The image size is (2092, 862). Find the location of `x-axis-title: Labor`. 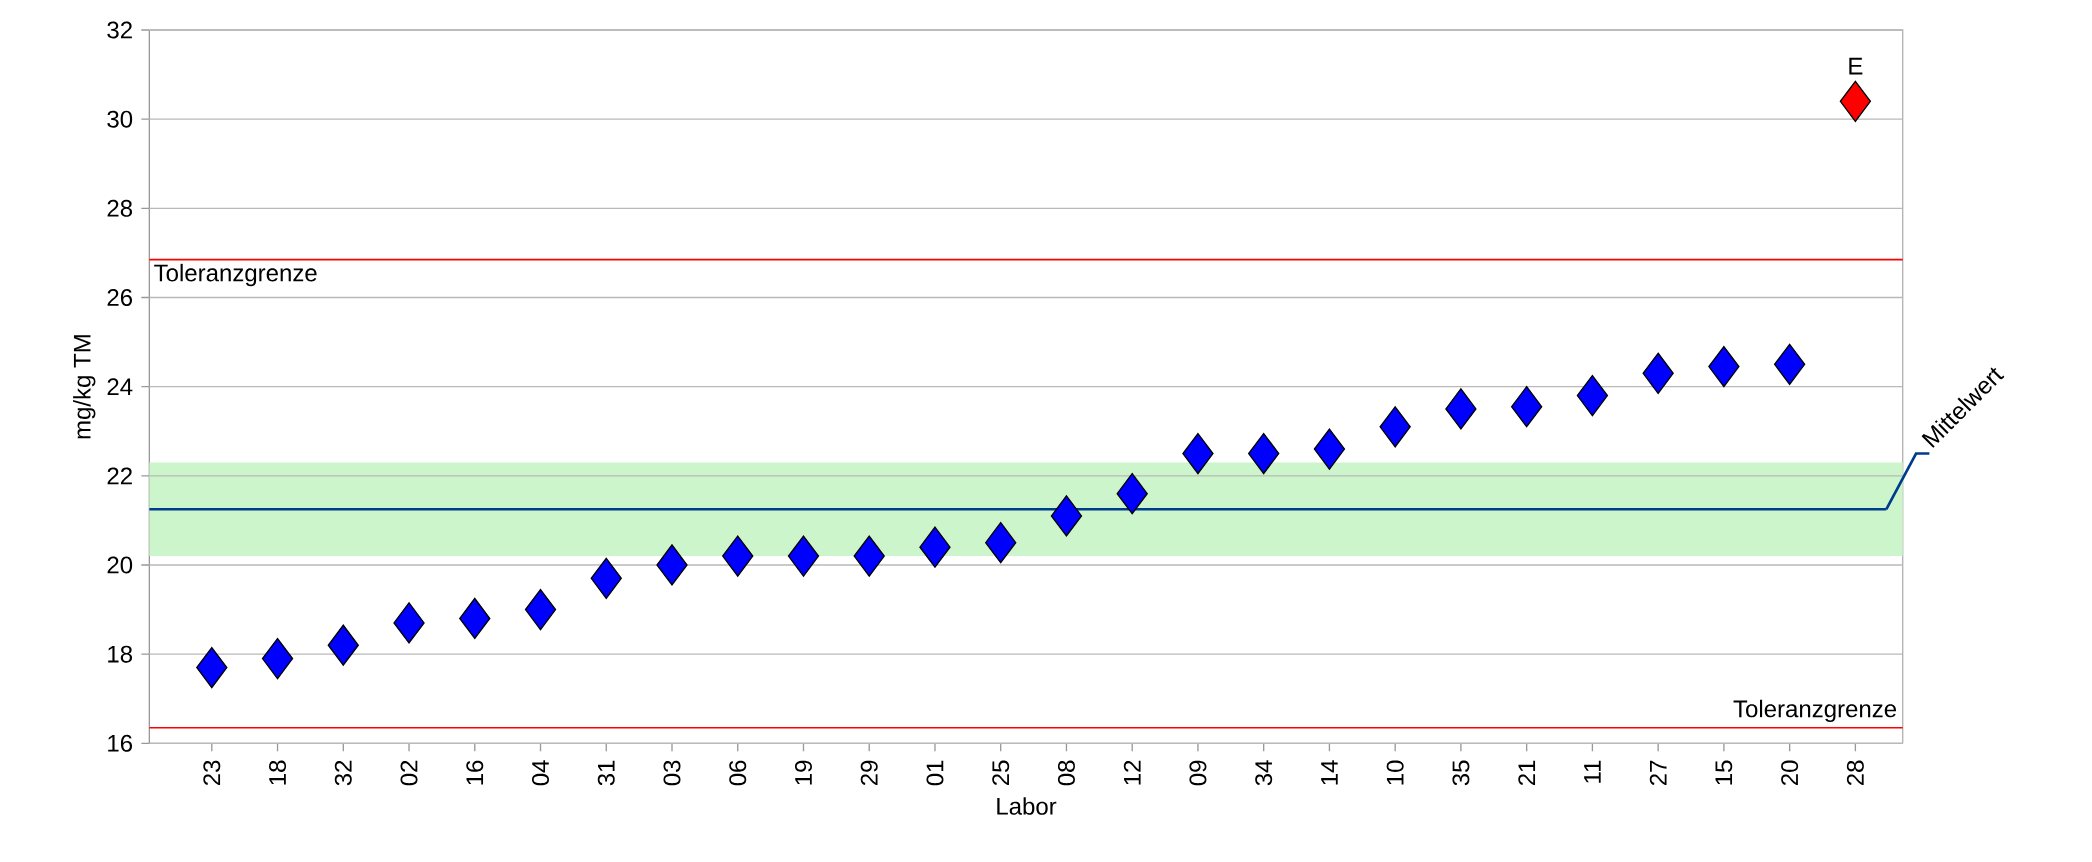

x-axis-title: Labor is located at coordinates (1027, 806).